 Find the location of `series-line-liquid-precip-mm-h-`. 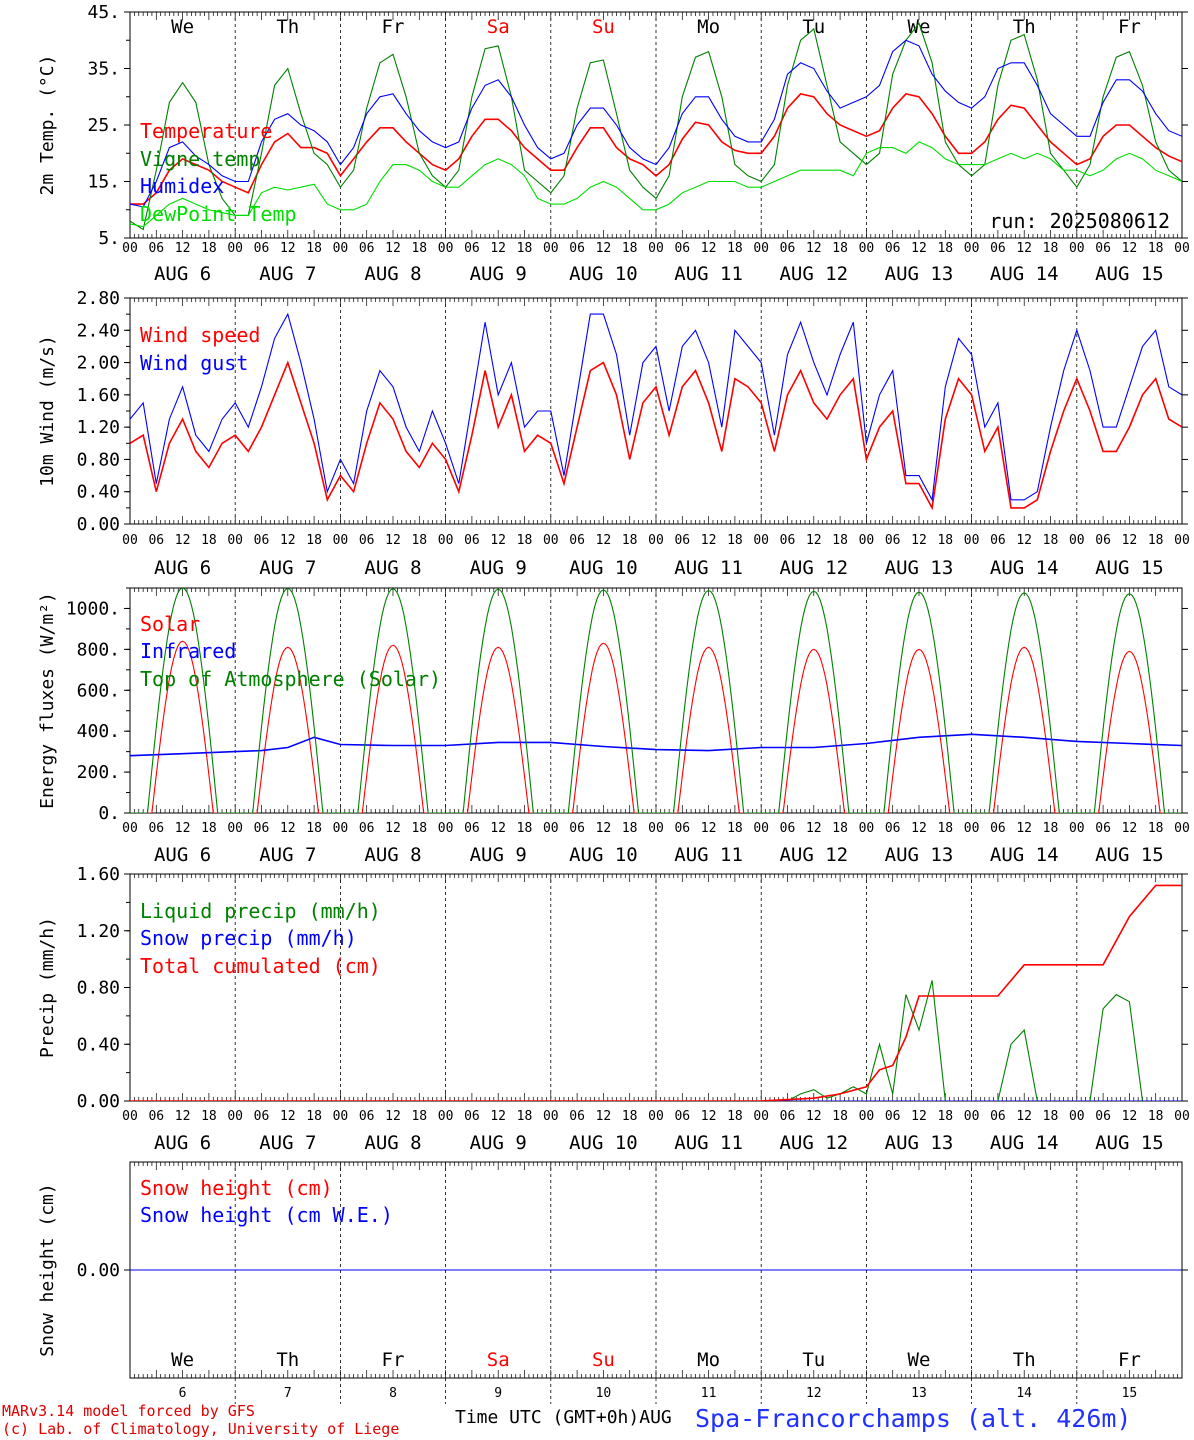

series-line-liquid-precip-mm-h- is located at coordinates (656, 1040).